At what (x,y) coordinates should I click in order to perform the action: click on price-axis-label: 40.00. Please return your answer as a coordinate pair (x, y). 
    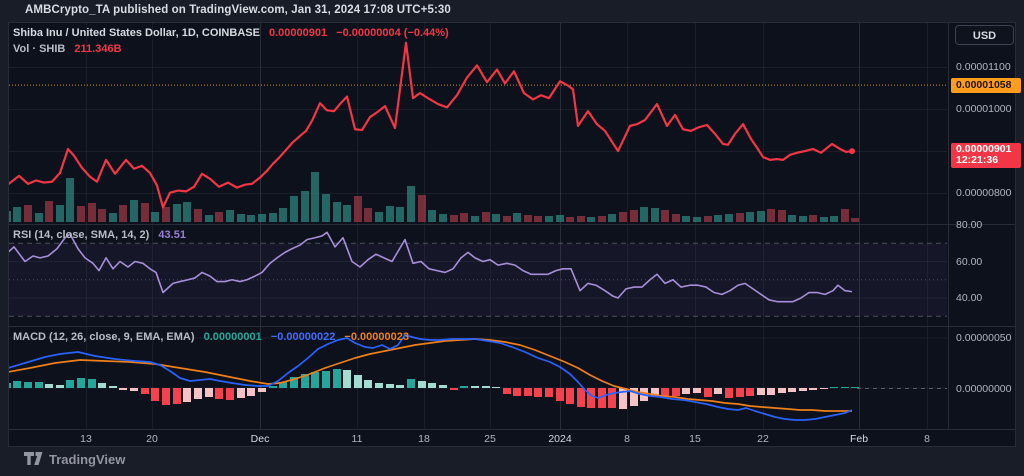
    Looking at the image, I should click on (969, 298).